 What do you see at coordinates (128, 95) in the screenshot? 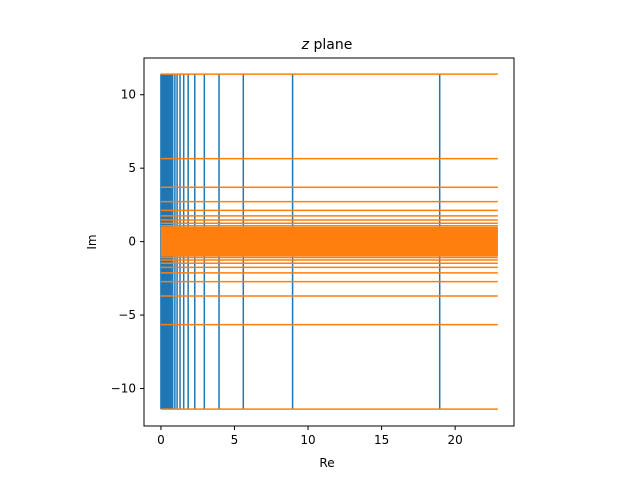
I see `y-tick-label-4: 10` at bounding box center [128, 95].